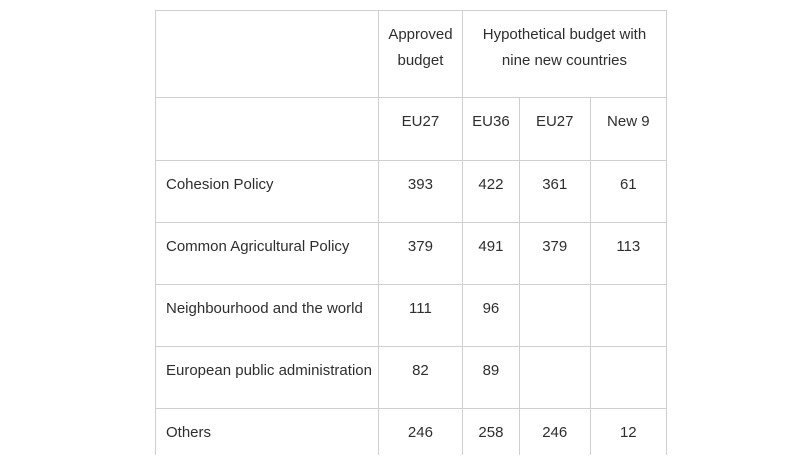 The image size is (808, 470). I want to click on value-cell: 111, so click(420, 315).